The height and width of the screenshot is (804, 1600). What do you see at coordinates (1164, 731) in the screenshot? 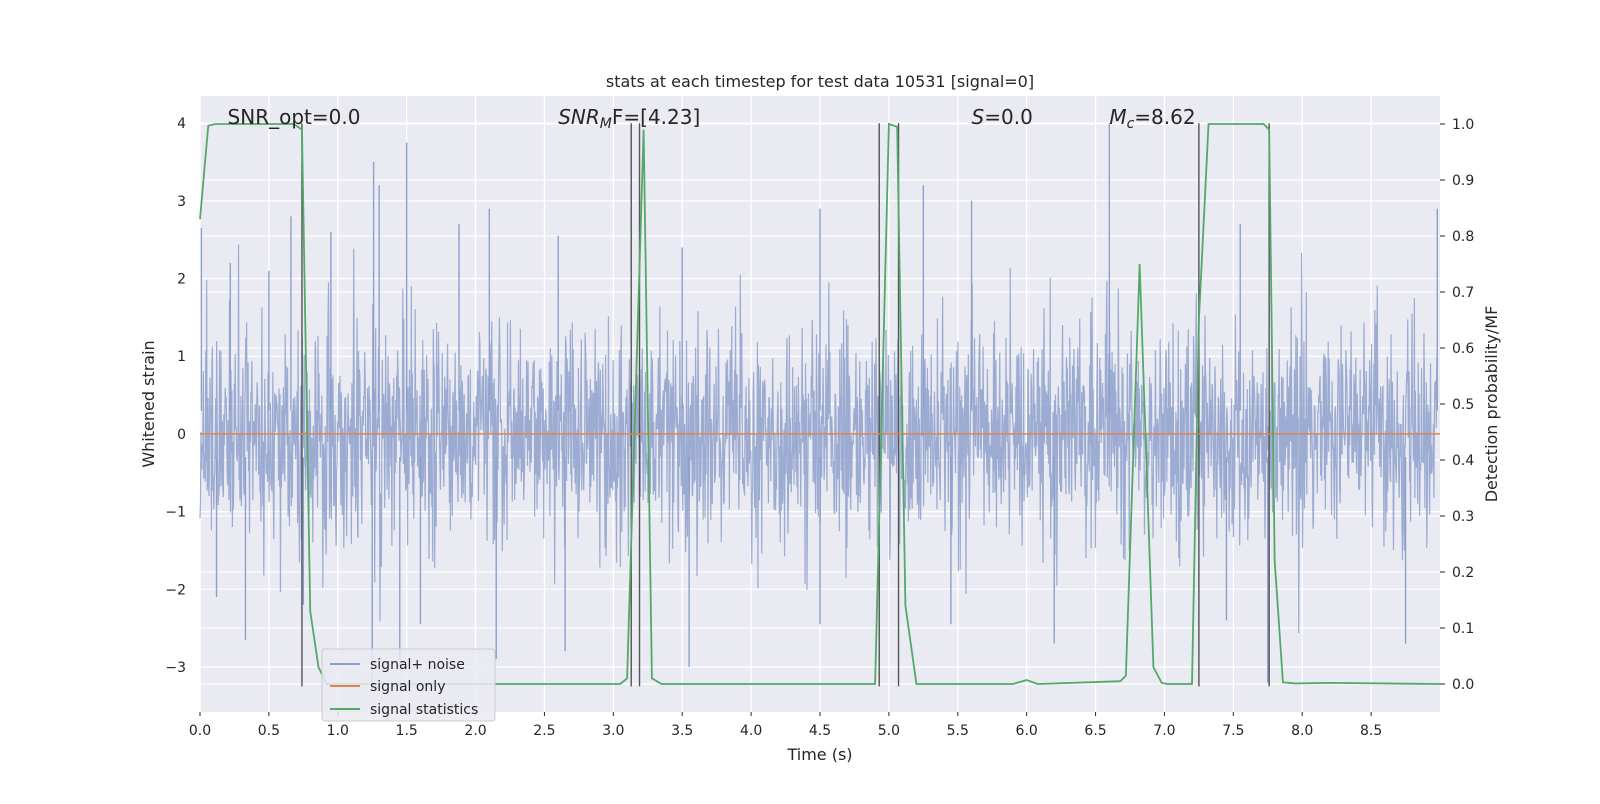
I see `x-tick-label-14: 7.0` at bounding box center [1164, 731].